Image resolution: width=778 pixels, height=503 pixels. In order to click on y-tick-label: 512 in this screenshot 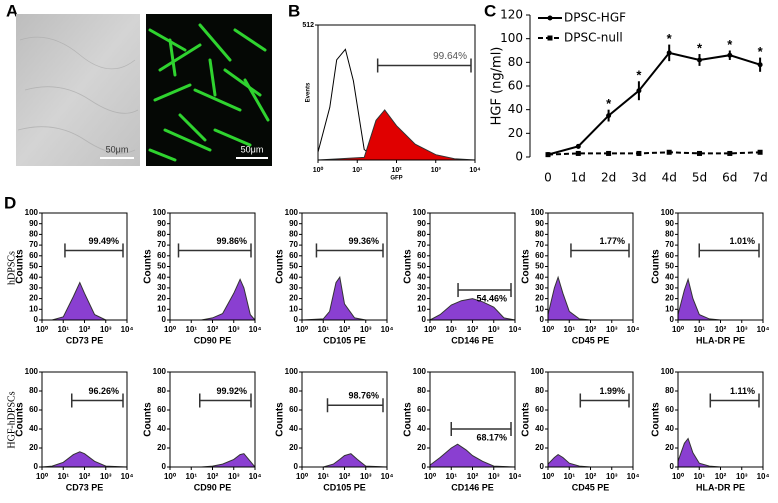, I will do `click(308, 25)`.